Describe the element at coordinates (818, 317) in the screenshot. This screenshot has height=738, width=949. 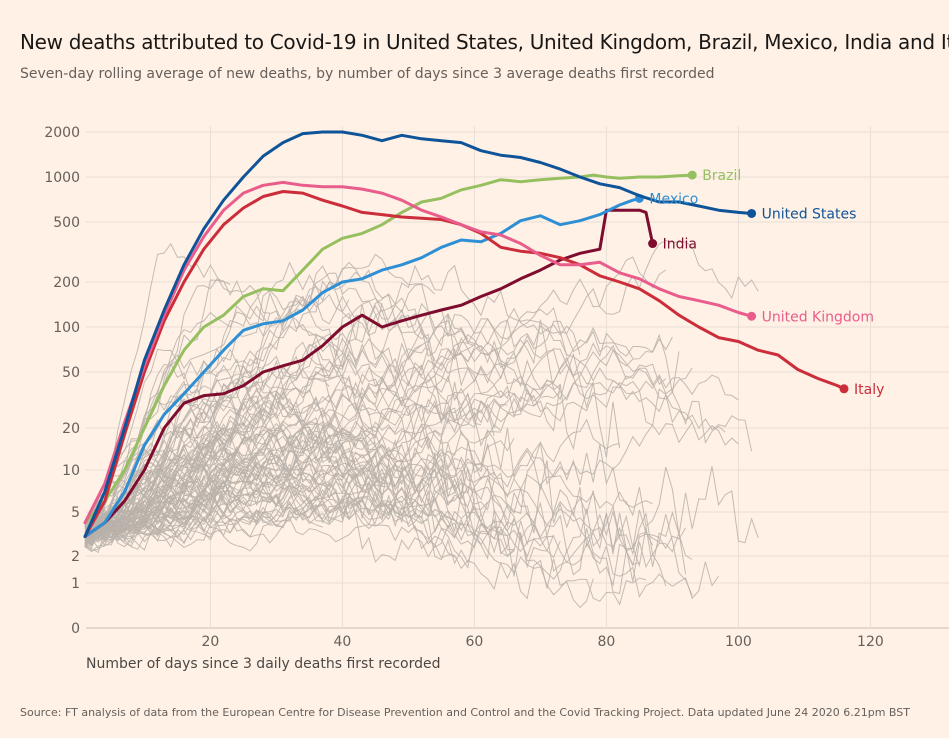
I see `series-label-united-kingdom: United Kingdom` at that location.